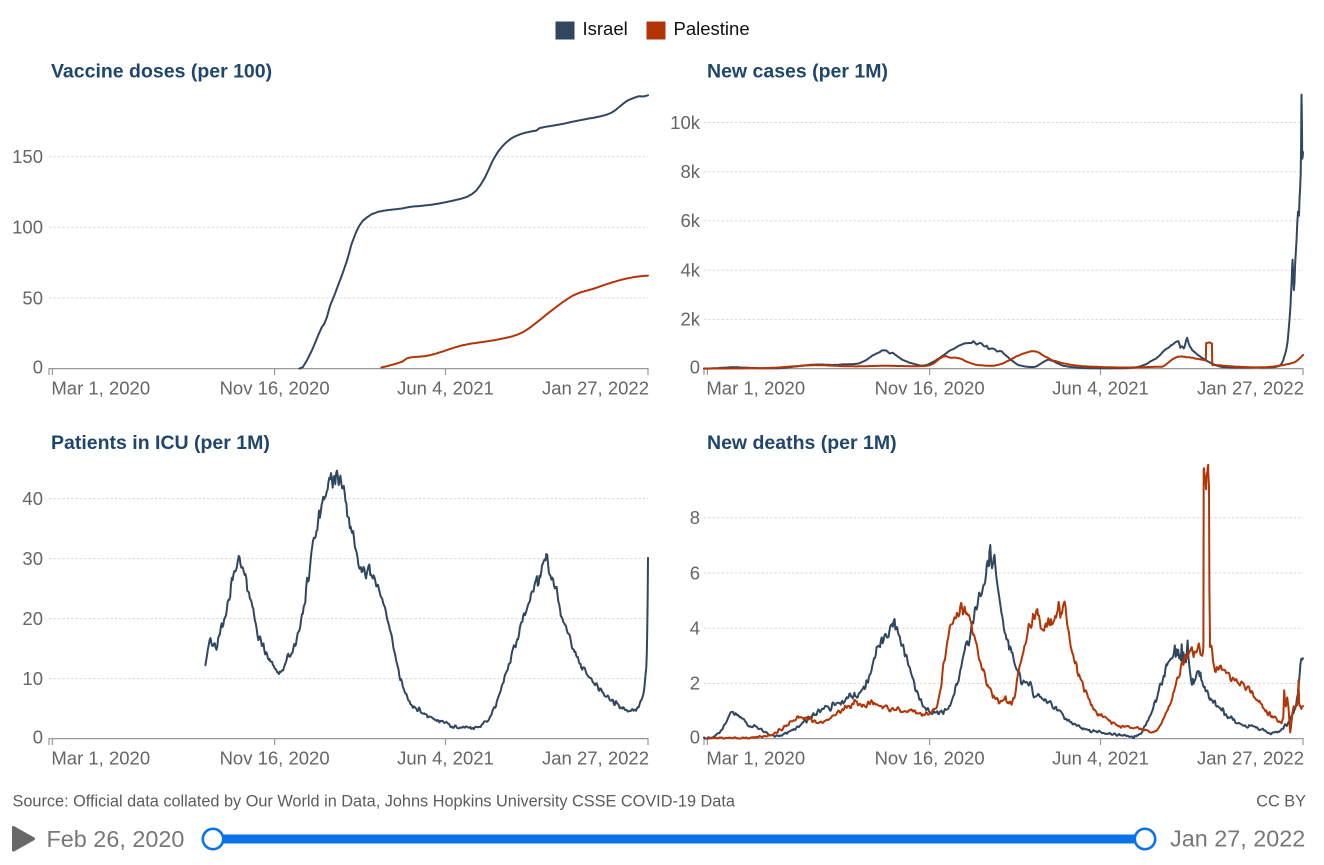 The image size is (1324, 865). I want to click on svg-text: New deaths (per 1M), so click(802, 443).